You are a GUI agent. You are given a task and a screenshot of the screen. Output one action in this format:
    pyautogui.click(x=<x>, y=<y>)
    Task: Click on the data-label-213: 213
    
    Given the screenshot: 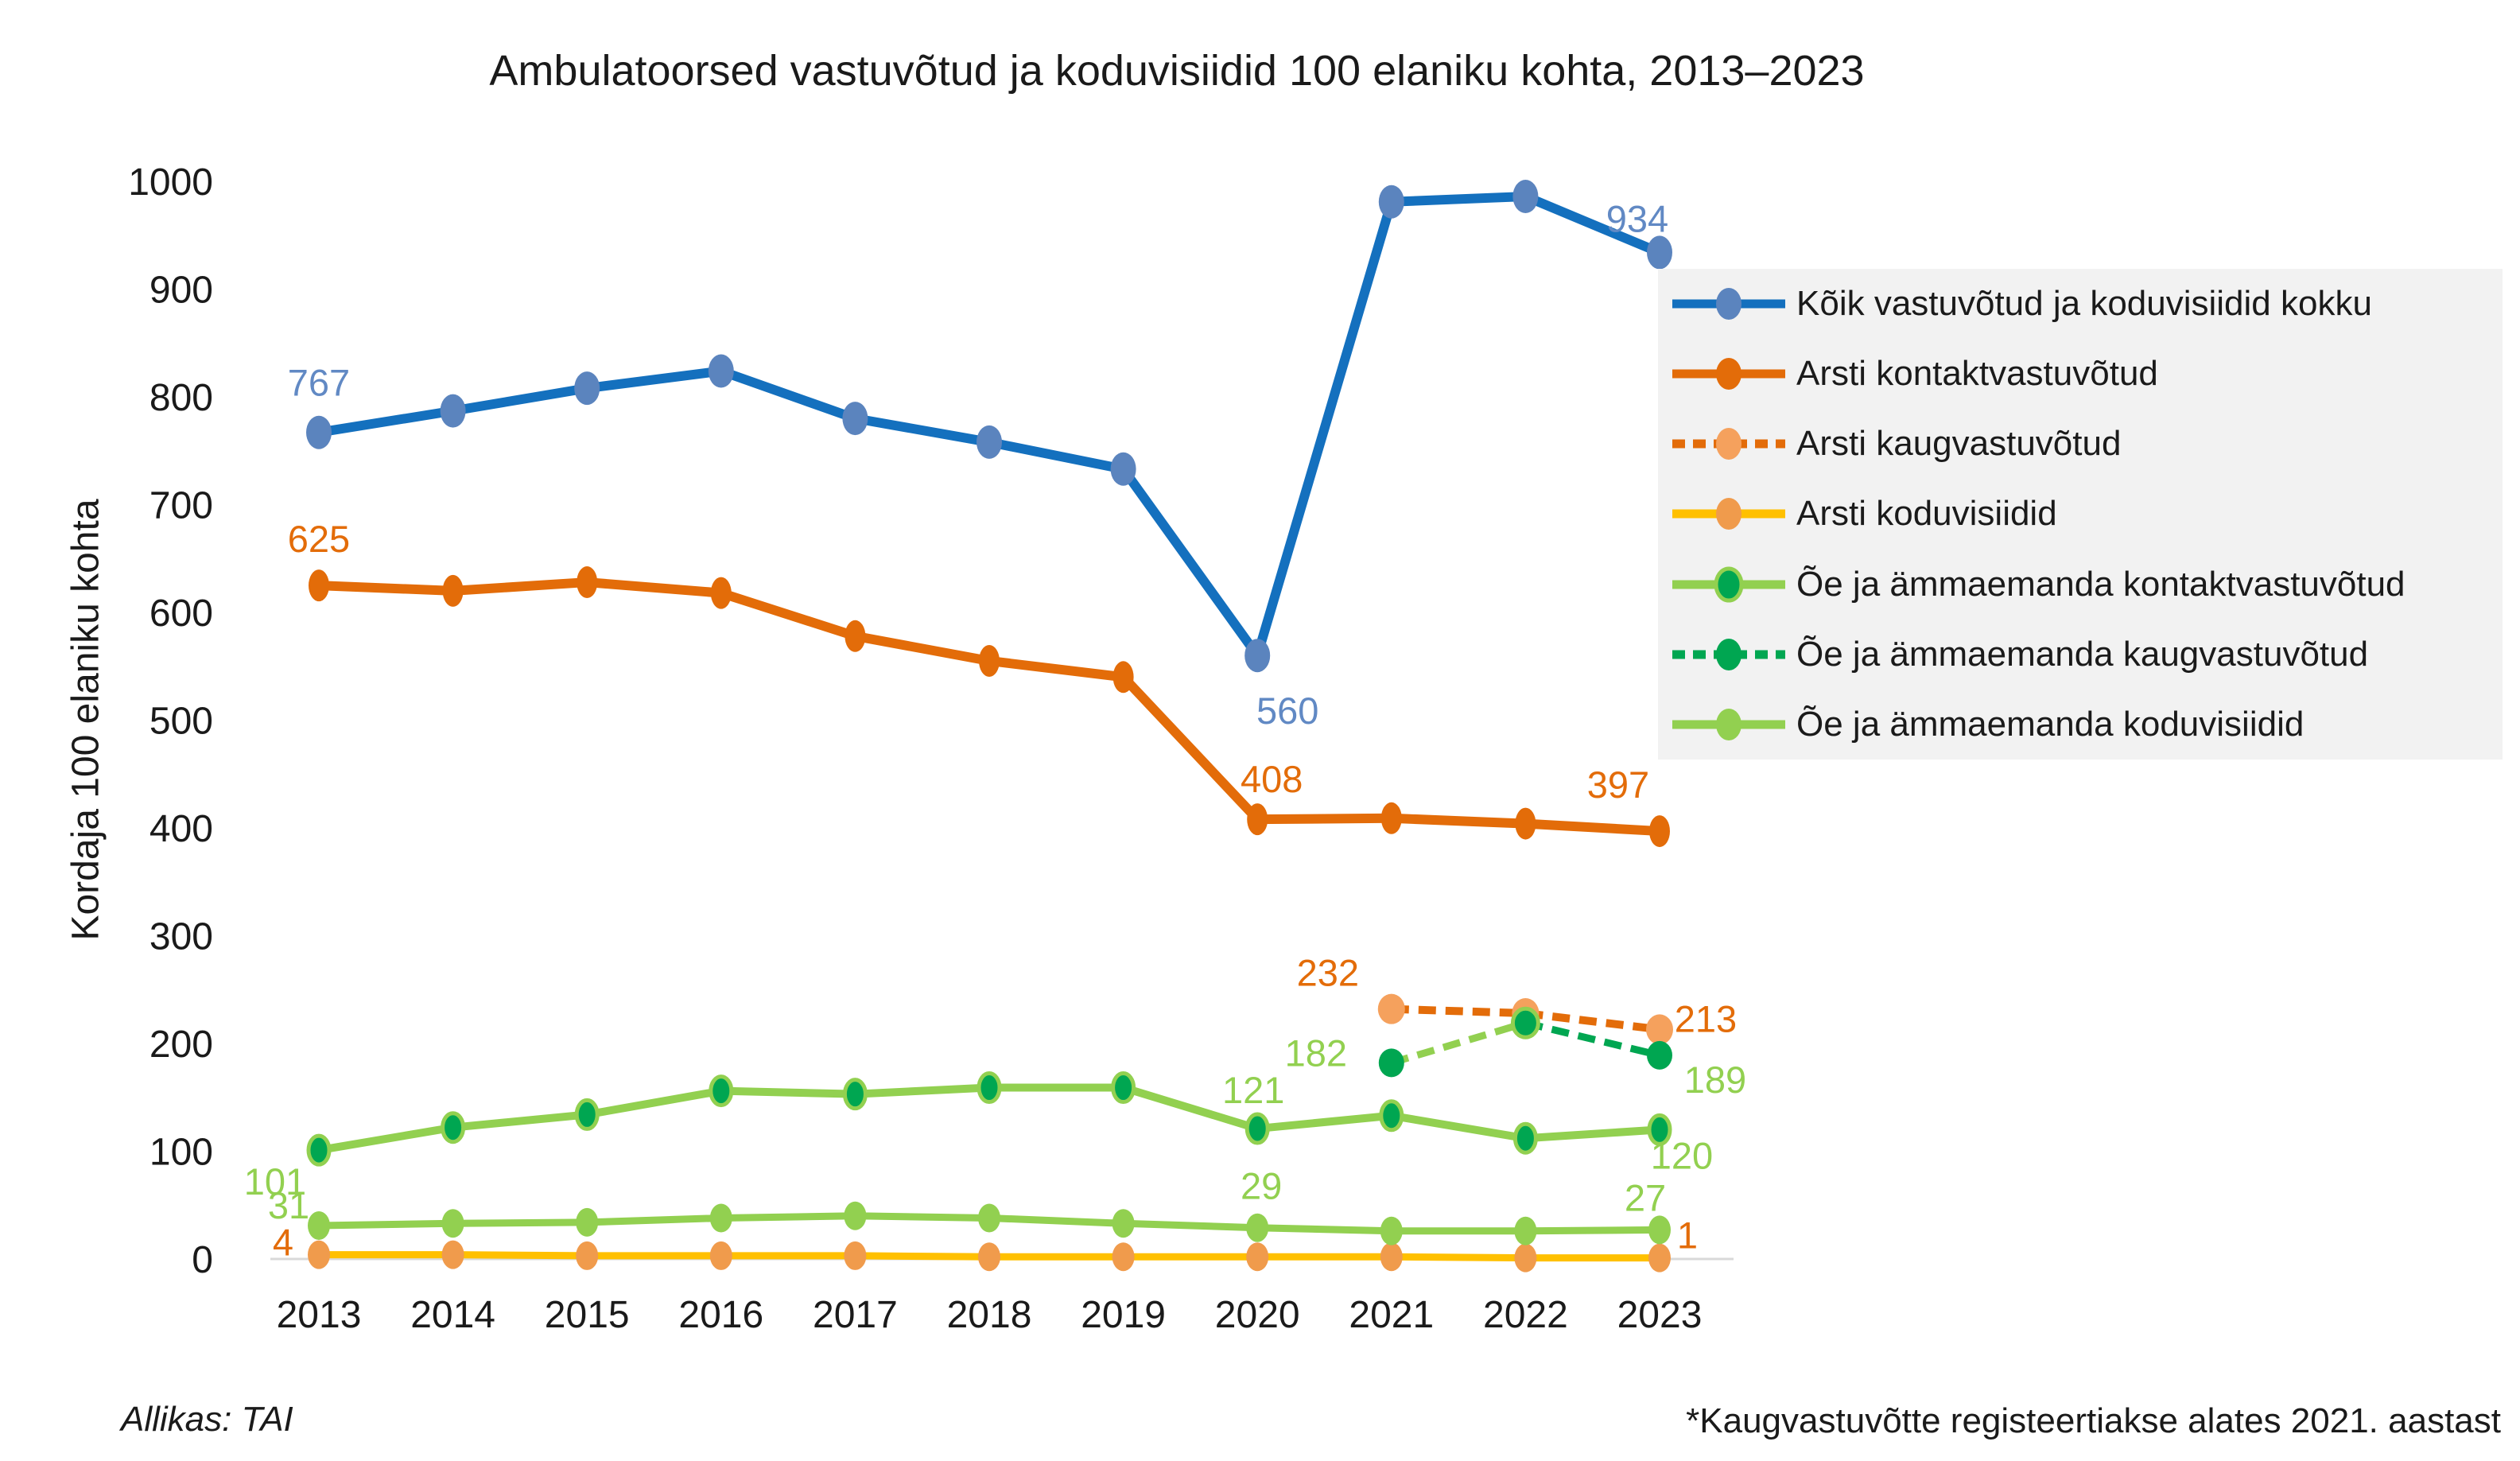 What is the action you would take?
    pyautogui.click(x=1706, y=1018)
    